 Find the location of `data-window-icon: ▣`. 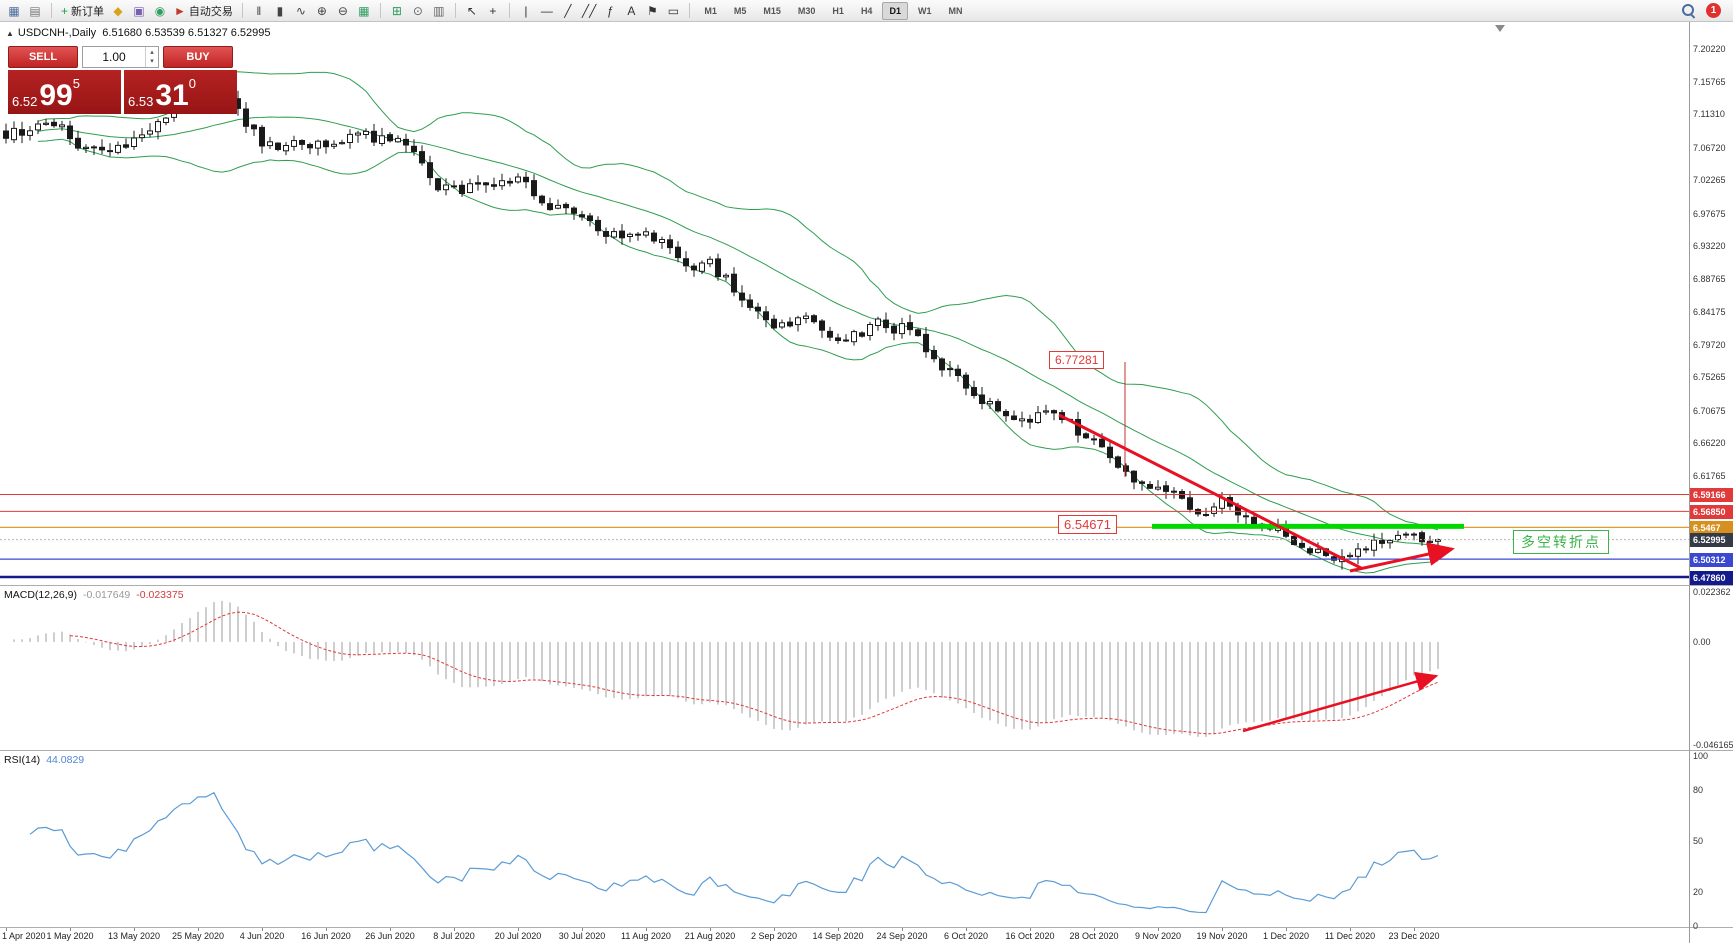

data-window-icon: ▣ is located at coordinates (139, 11).